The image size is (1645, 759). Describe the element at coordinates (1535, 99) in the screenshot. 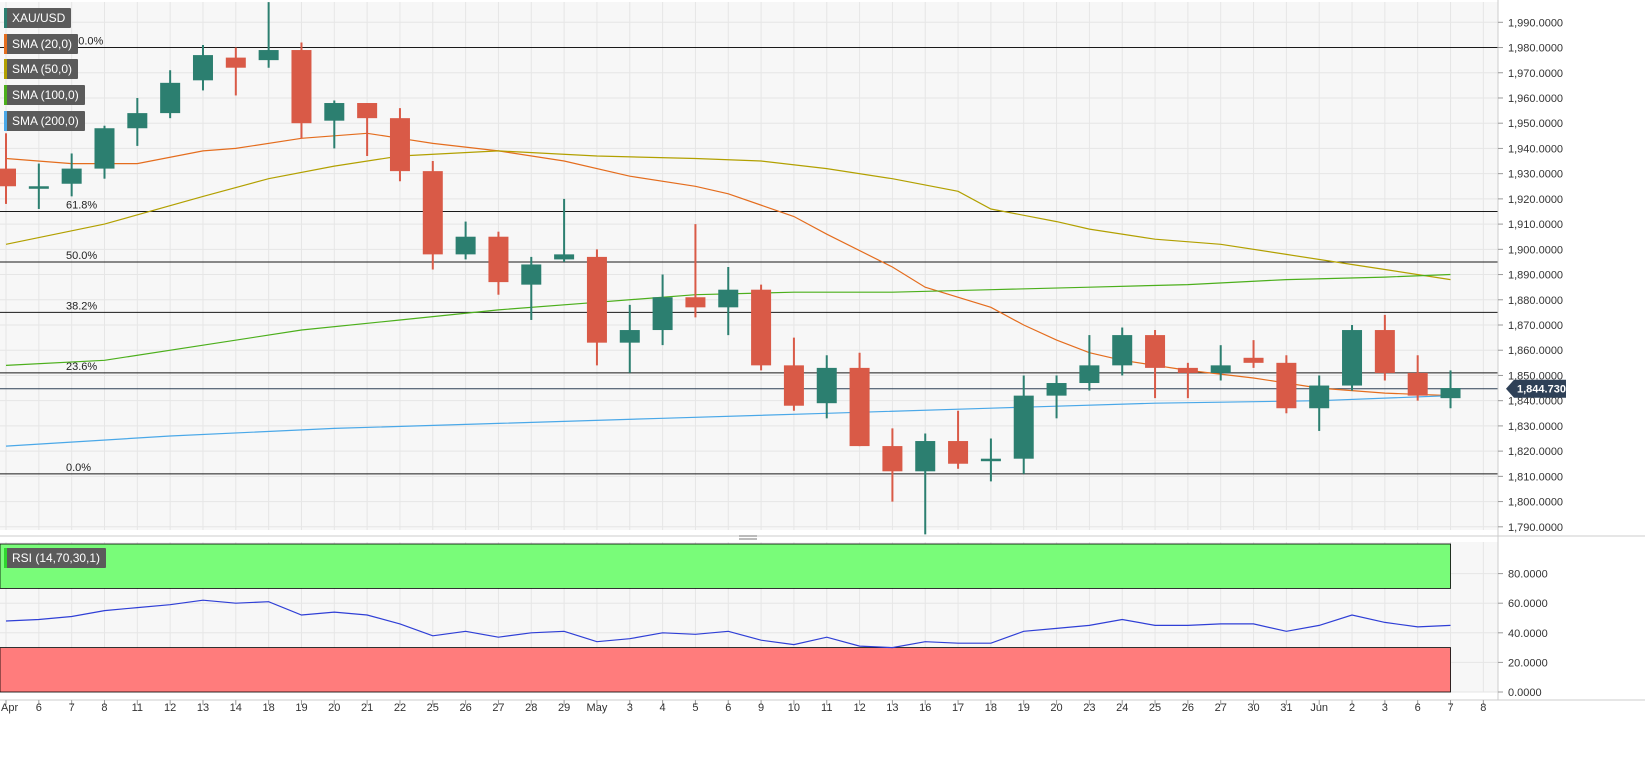

I see `price-tick-label: 1,960.0000` at that location.